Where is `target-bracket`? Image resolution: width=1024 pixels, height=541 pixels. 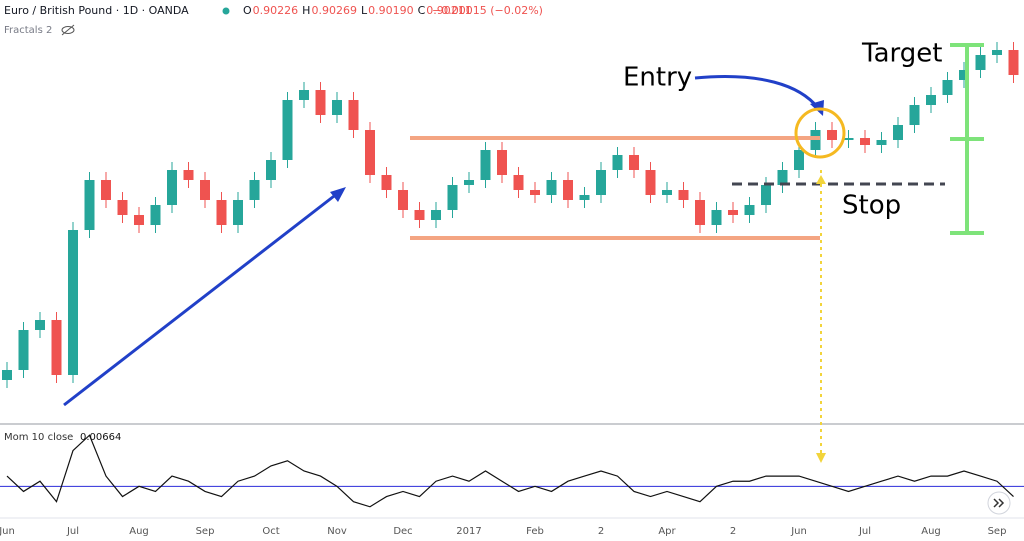 target-bracket is located at coordinates (967, 139).